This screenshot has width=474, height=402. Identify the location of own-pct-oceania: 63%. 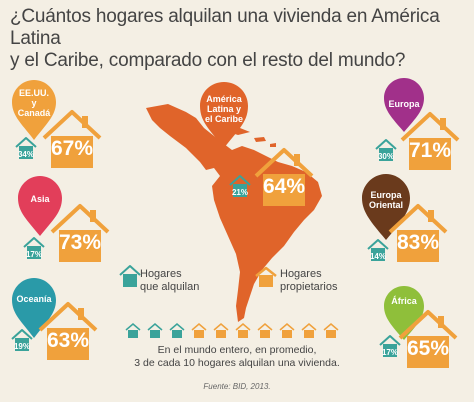
(68, 340).